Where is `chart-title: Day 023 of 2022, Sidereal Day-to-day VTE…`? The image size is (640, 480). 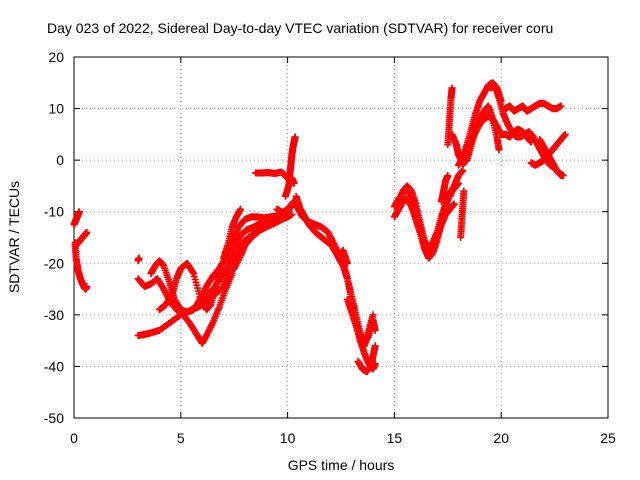 chart-title: Day 023 of 2022, Sidereal Day-to-day VTE… is located at coordinates (300, 28).